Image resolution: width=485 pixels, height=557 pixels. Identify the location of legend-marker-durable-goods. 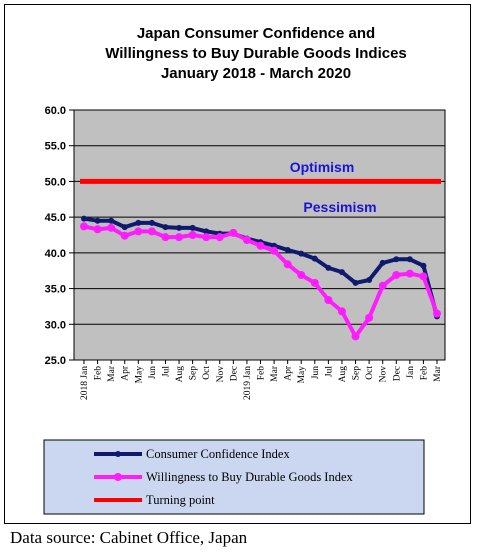
(118, 477).